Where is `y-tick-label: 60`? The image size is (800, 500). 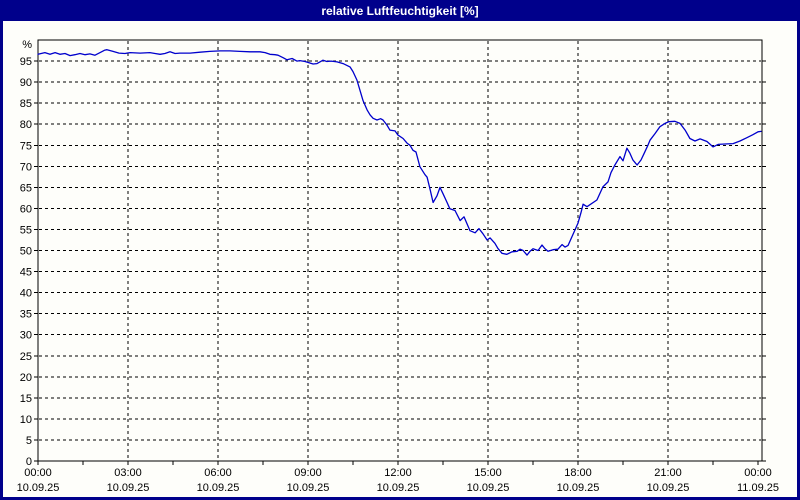 y-tick-label: 60 is located at coordinates (26, 209).